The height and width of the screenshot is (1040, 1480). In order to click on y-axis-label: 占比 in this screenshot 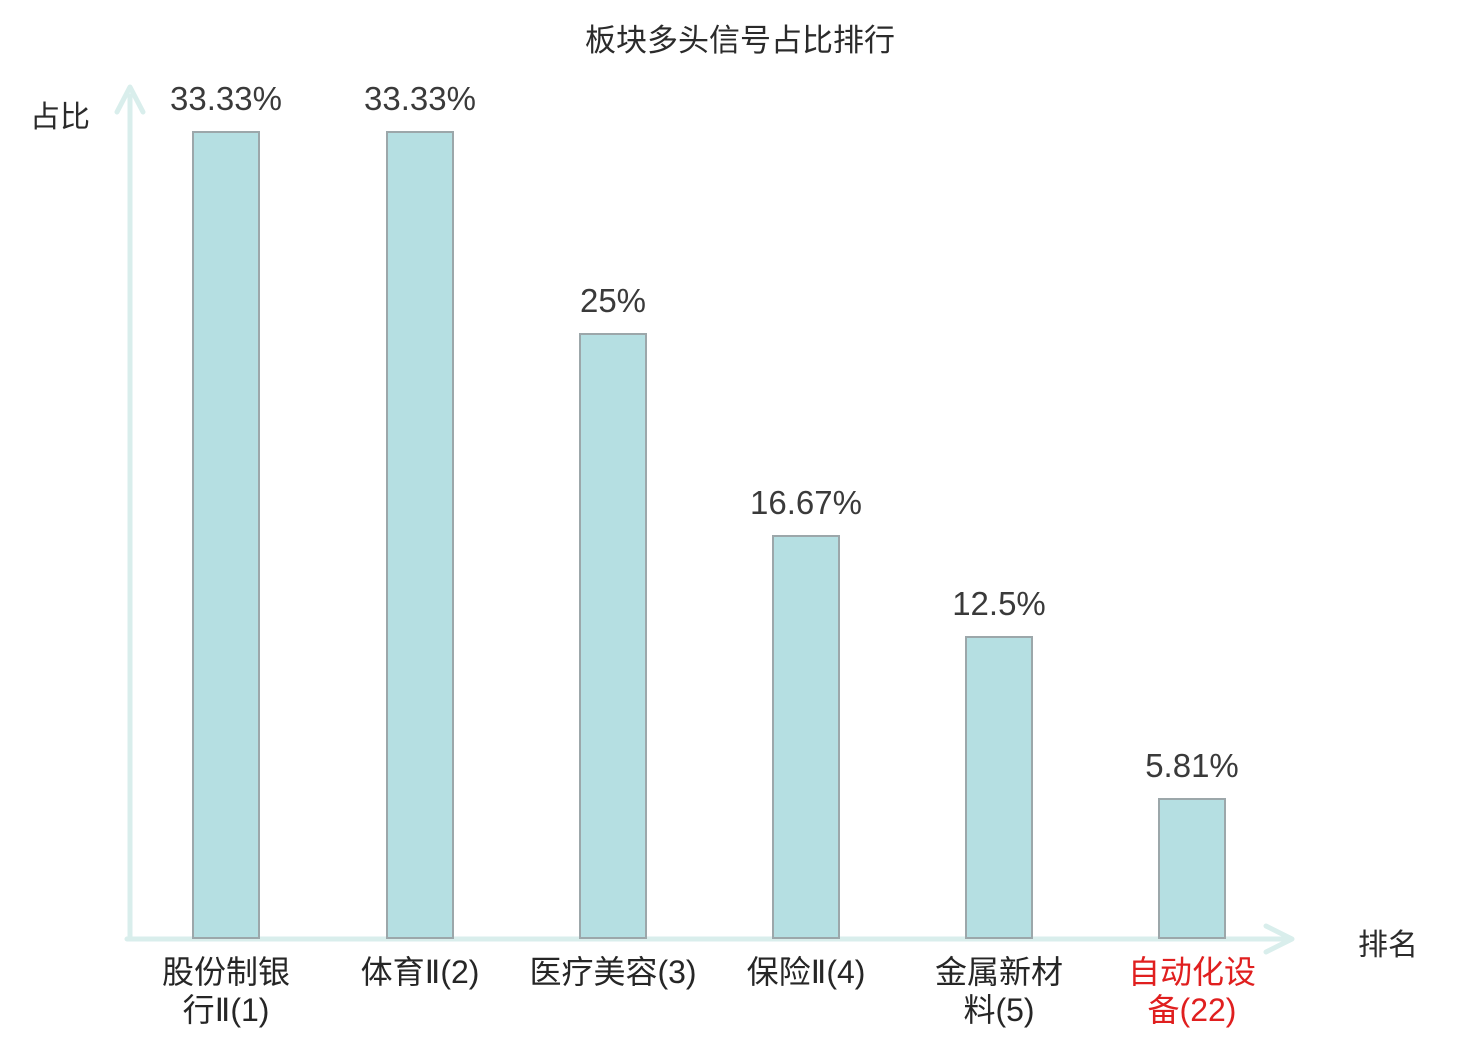, I will do `click(60, 117)`.